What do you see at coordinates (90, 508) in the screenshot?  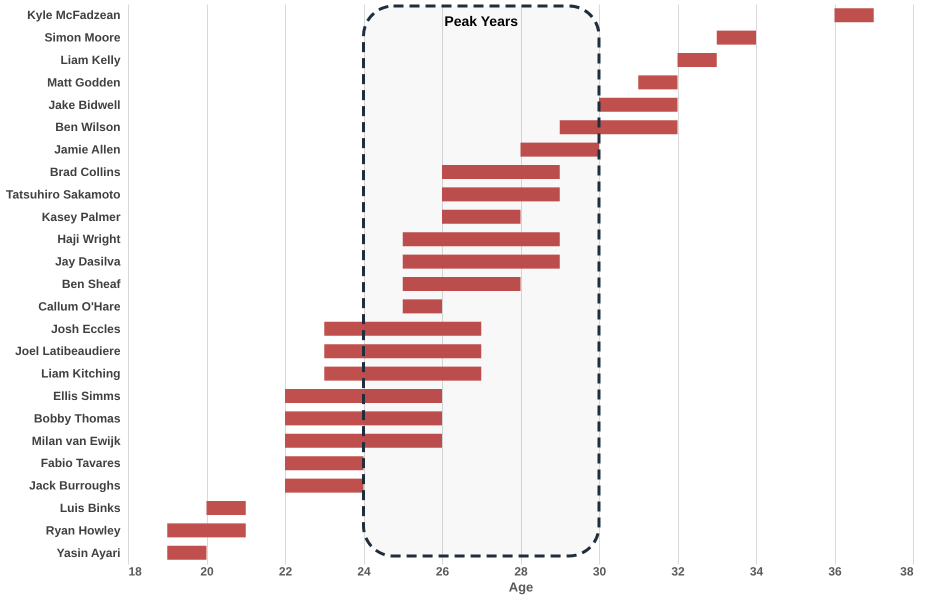 I see `y-tick-label: Luis Binks` at bounding box center [90, 508].